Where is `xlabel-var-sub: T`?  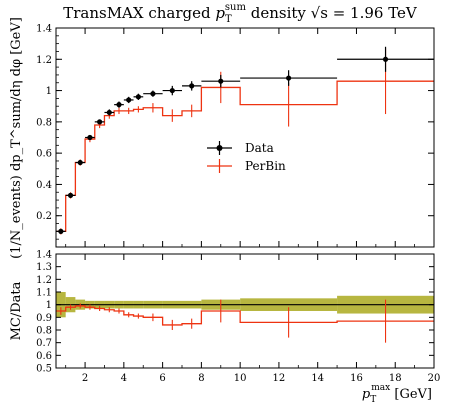
xlabel-var-sub: T is located at coordinates (373, 400).